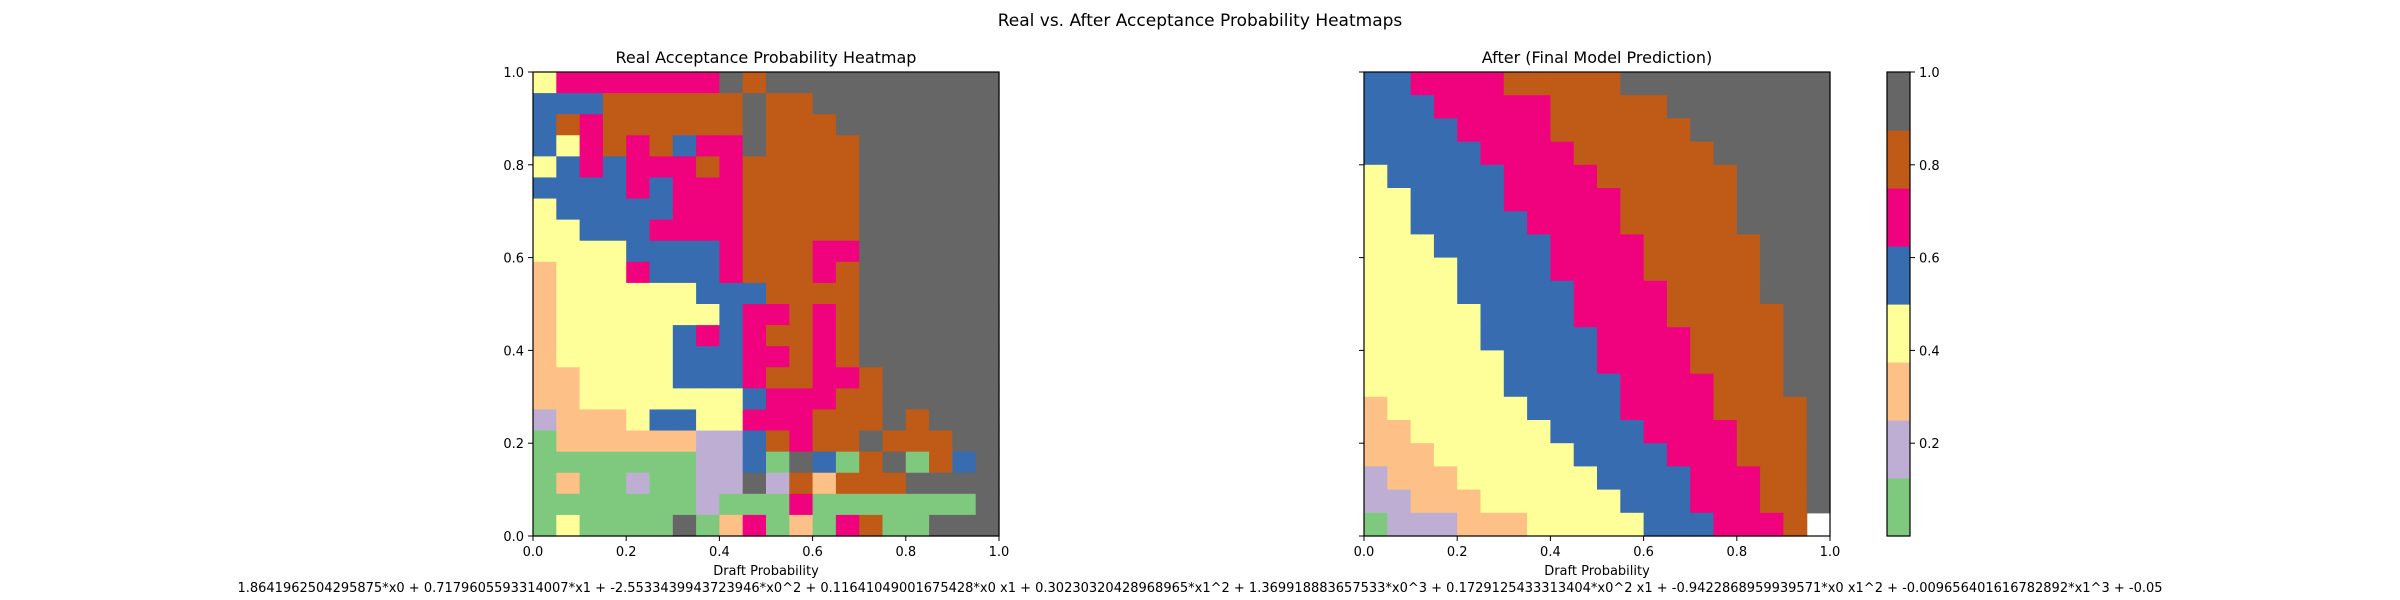 The width and height of the screenshot is (2400, 600). Describe the element at coordinates (545, 209) in the screenshot. I see `real-cell-r6-c0` at that location.